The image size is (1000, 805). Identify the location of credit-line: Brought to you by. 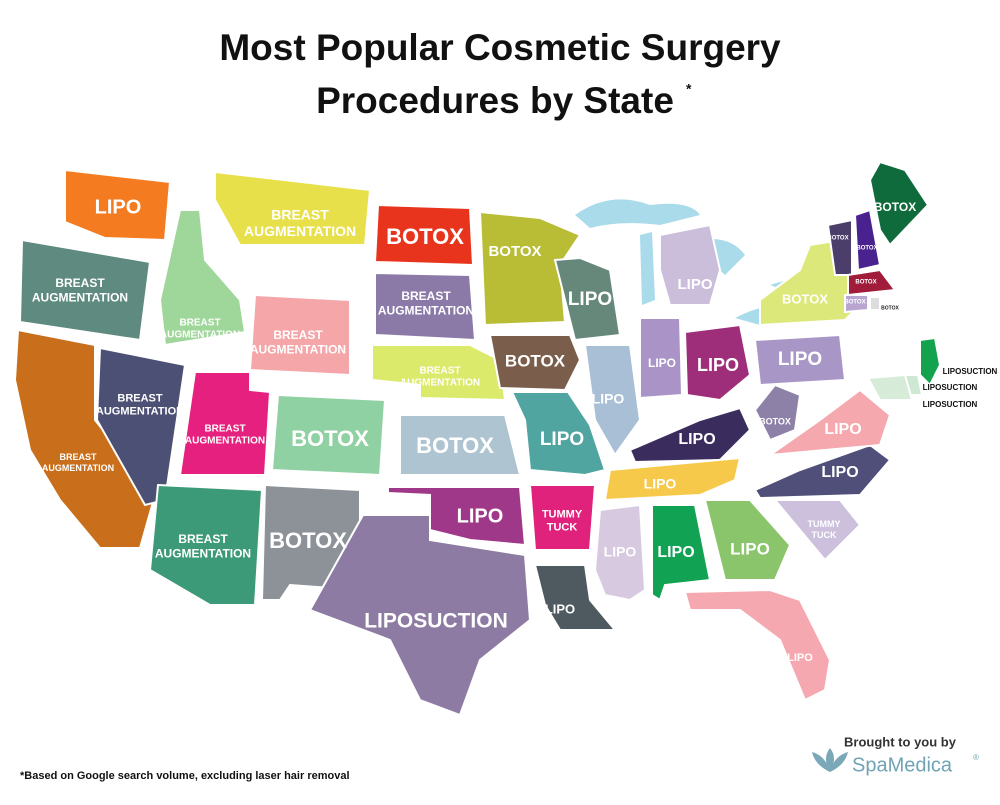
(900, 741).